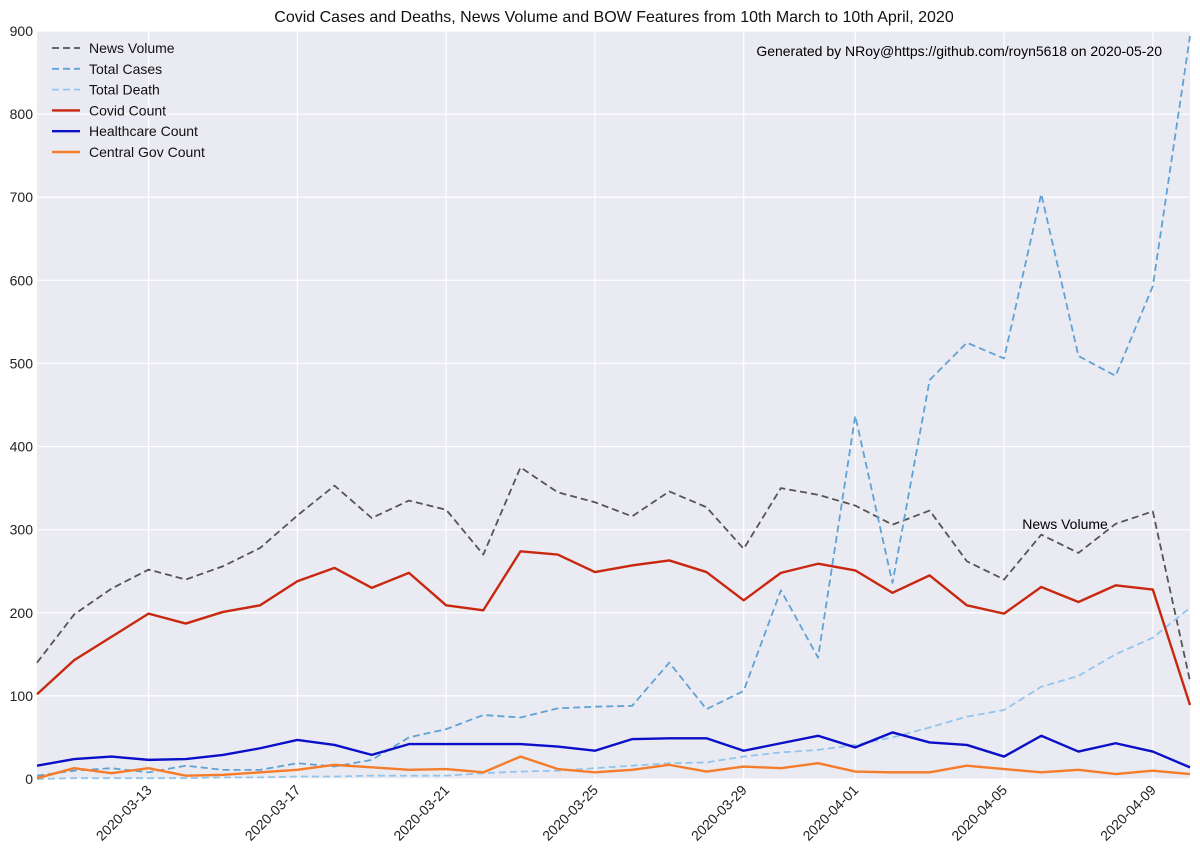 This screenshot has width=1200, height=853. I want to click on y-tick-label: 0, so click(29, 779).